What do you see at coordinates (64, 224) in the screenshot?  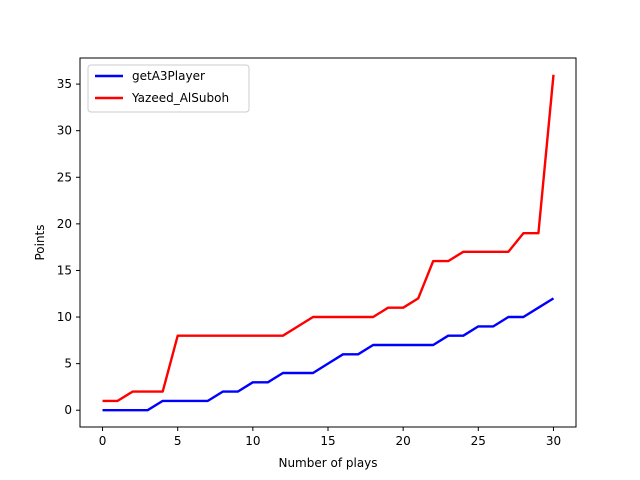 I see `y-tick-label: 20` at bounding box center [64, 224].